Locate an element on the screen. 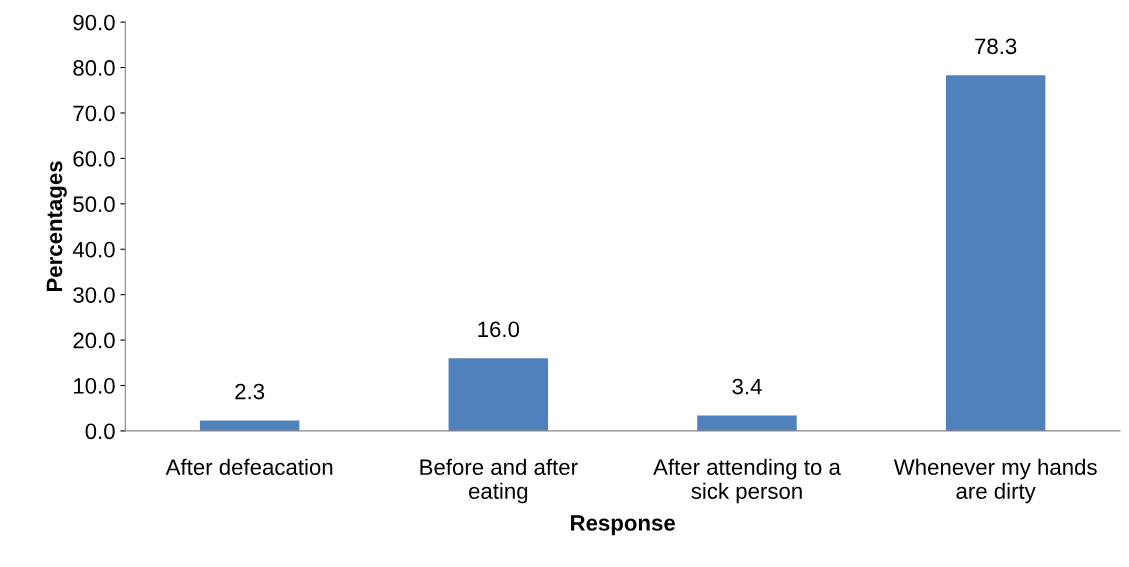 The image size is (1129, 567). x-tick-label: Whenever my hands are dirty is located at coordinates (995, 481).